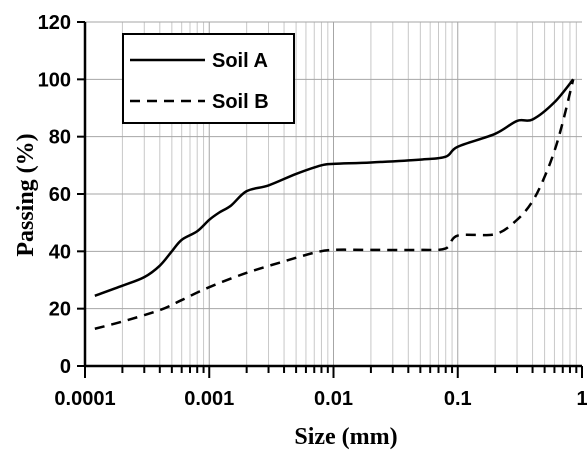 The width and height of the screenshot is (587, 451). Describe the element at coordinates (209, 399) in the screenshot. I see `x-tick-label: 0.001` at that location.